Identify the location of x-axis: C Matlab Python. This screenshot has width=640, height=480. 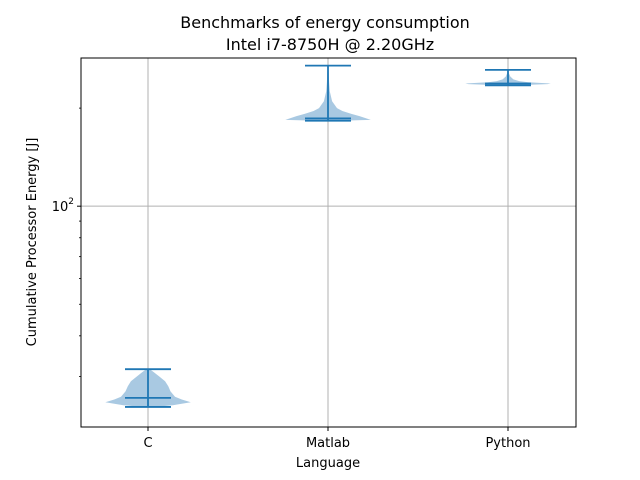
(337, 439).